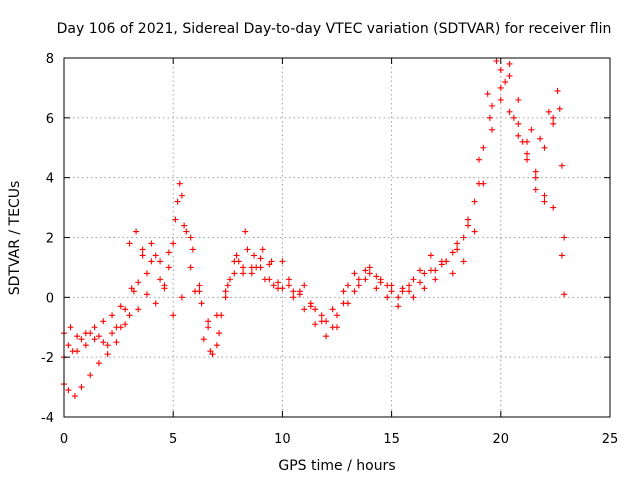 The width and height of the screenshot is (640, 480). What do you see at coordinates (391, 439) in the screenshot?
I see `x-tick-label: 15` at bounding box center [391, 439].